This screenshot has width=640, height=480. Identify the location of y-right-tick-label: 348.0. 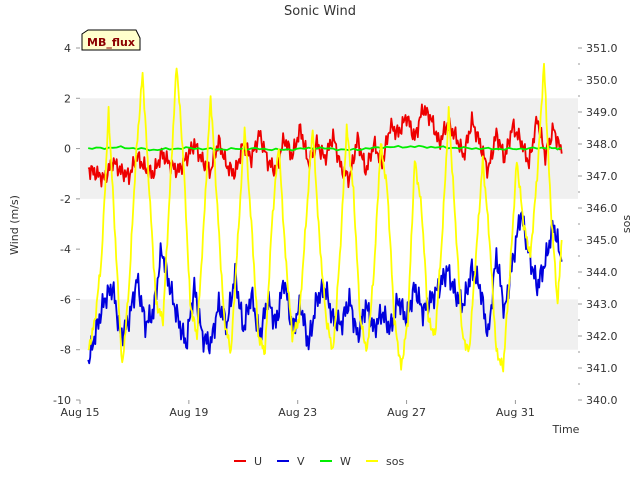
(602, 144).